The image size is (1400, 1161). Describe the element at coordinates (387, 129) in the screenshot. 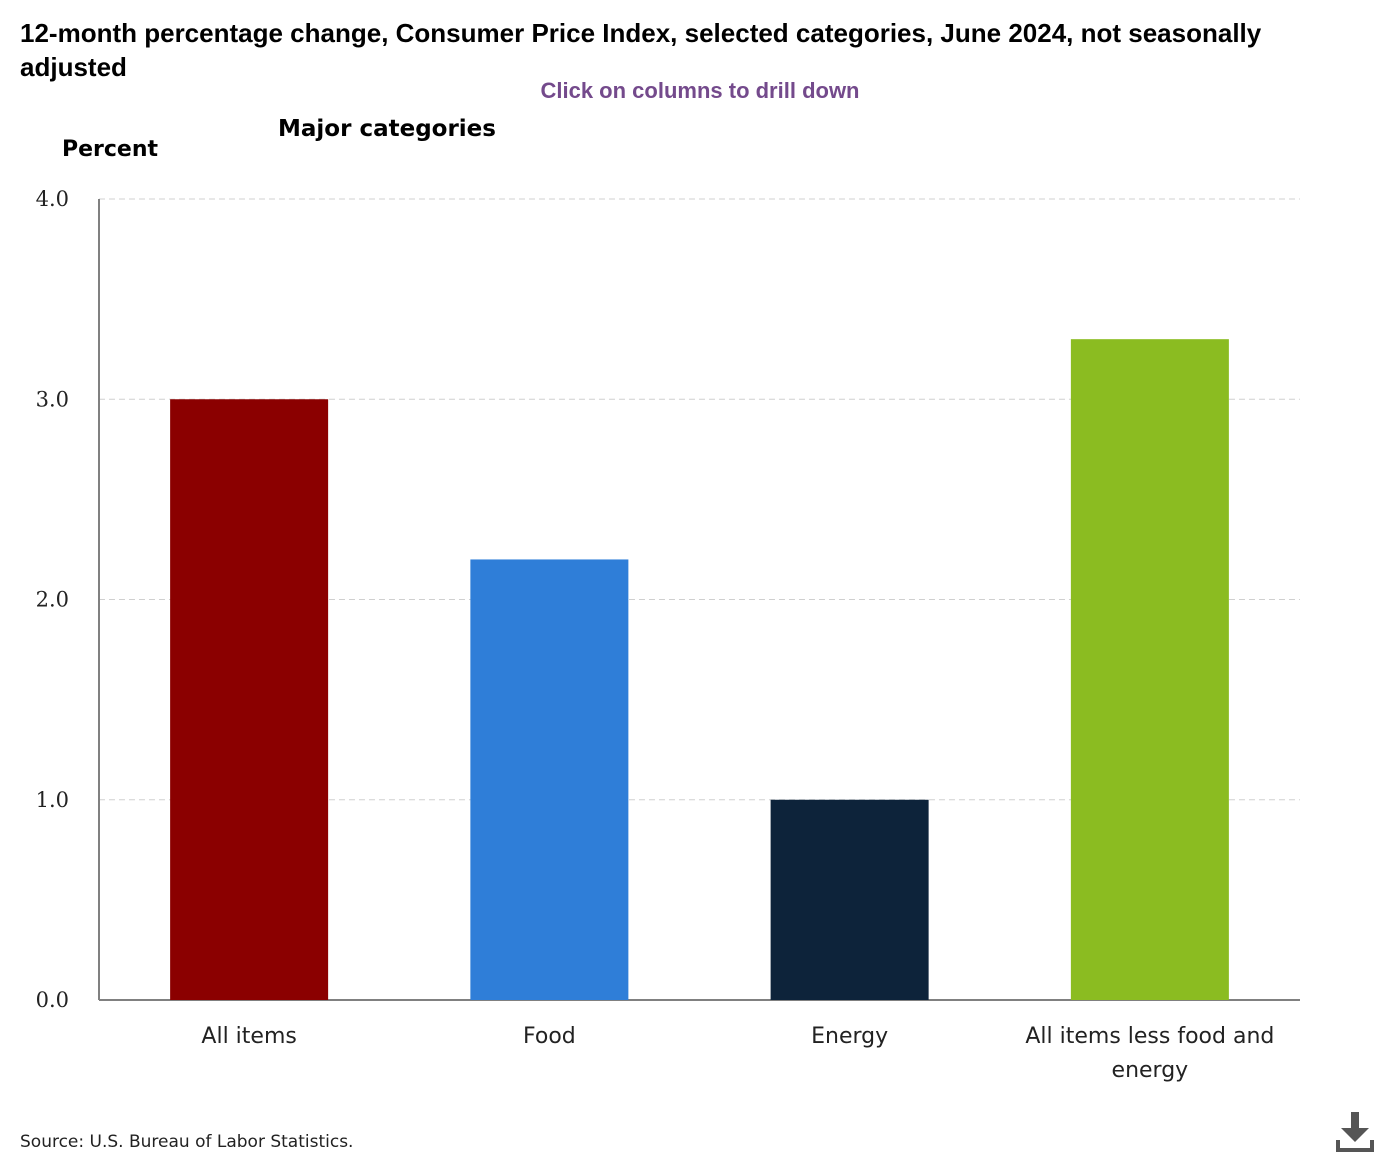

I see `chart-subtitle: Major categories` at that location.